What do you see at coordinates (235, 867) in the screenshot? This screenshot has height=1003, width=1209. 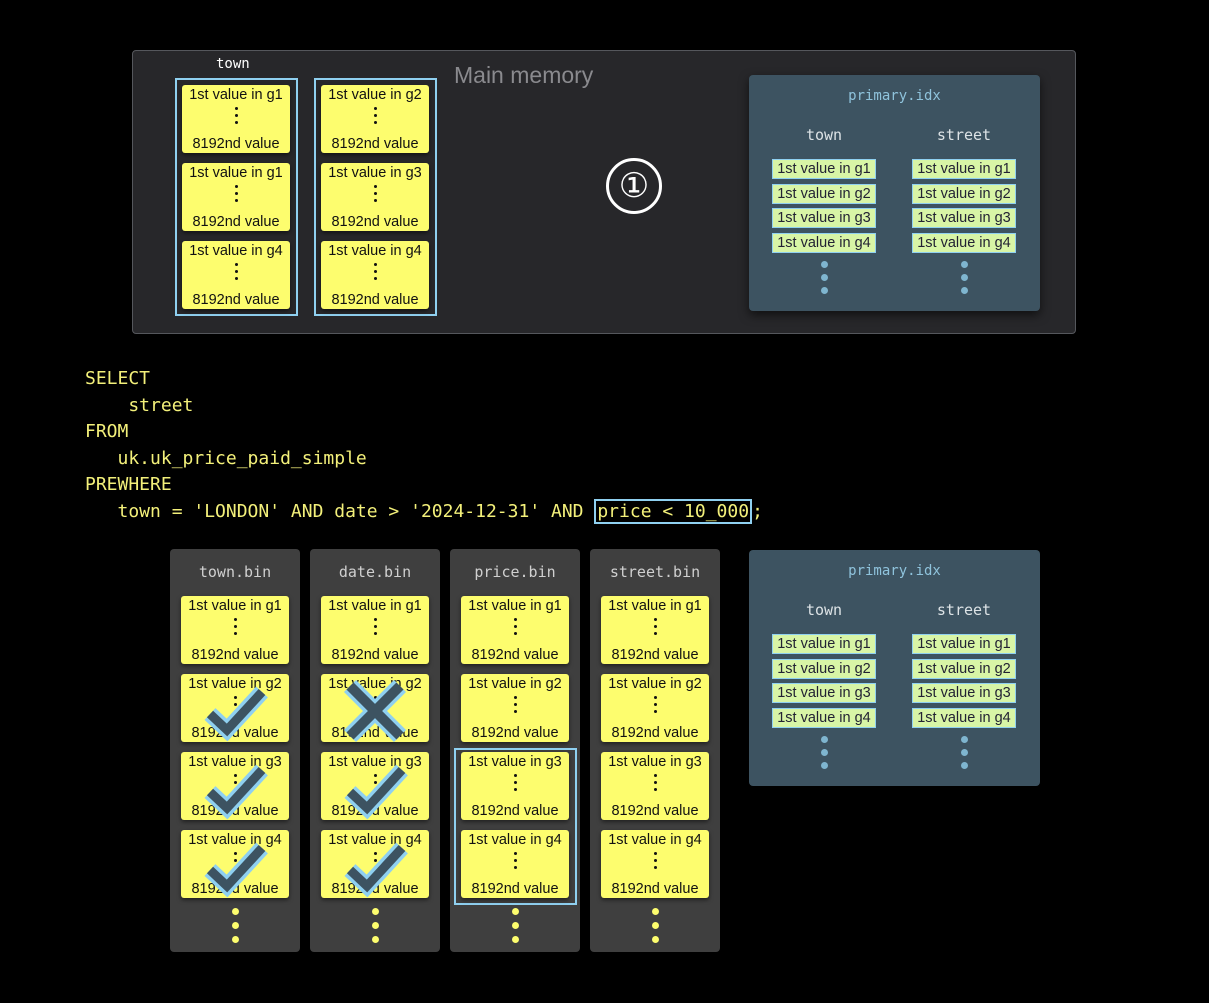 I see `checkmark-icon` at bounding box center [235, 867].